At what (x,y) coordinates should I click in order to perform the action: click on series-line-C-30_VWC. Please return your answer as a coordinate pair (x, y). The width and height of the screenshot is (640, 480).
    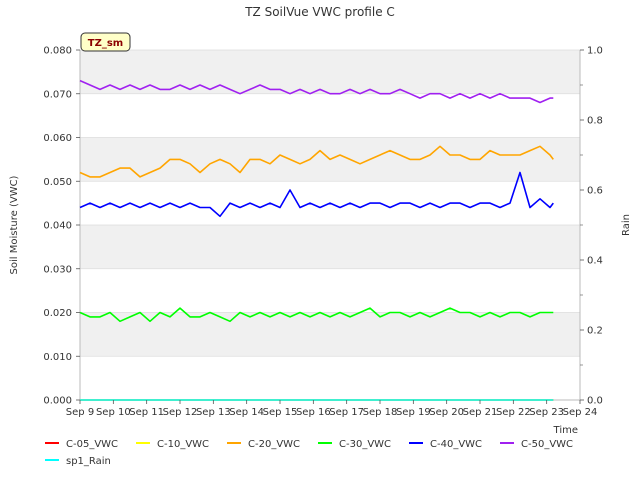
    Looking at the image, I should click on (316, 315).